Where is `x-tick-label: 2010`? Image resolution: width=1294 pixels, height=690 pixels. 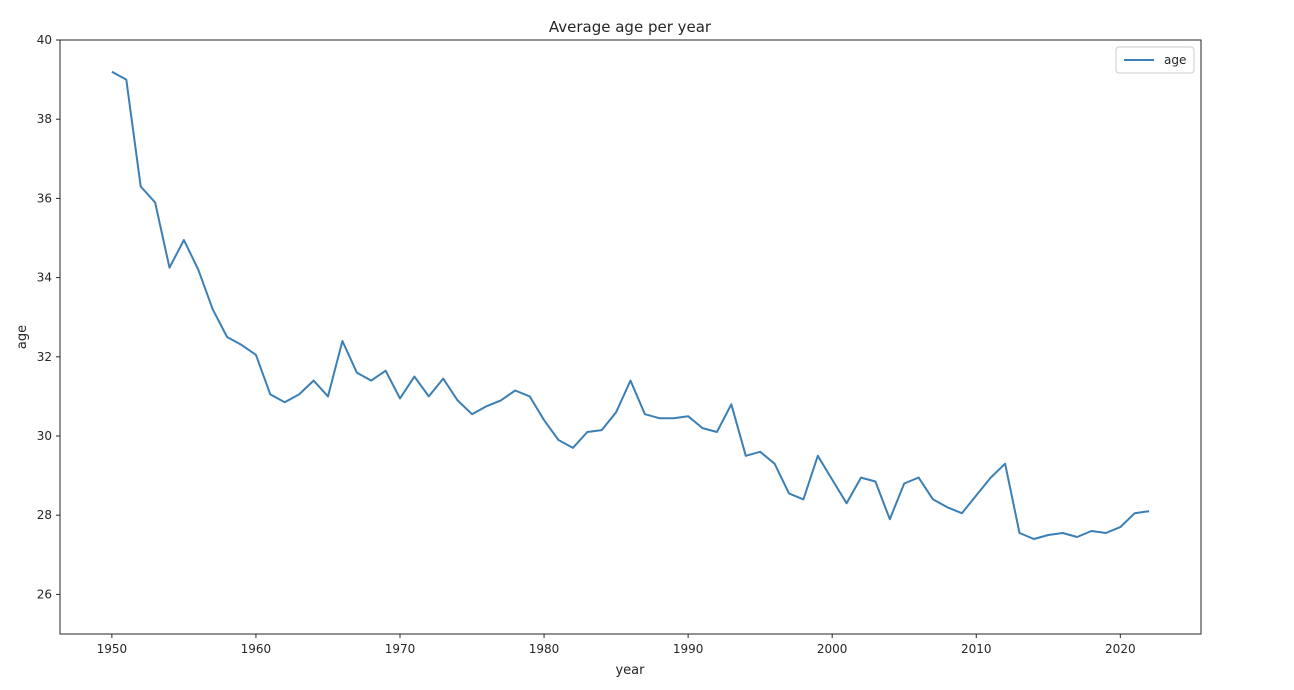
x-tick-label: 2010 is located at coordinates (976, 649).